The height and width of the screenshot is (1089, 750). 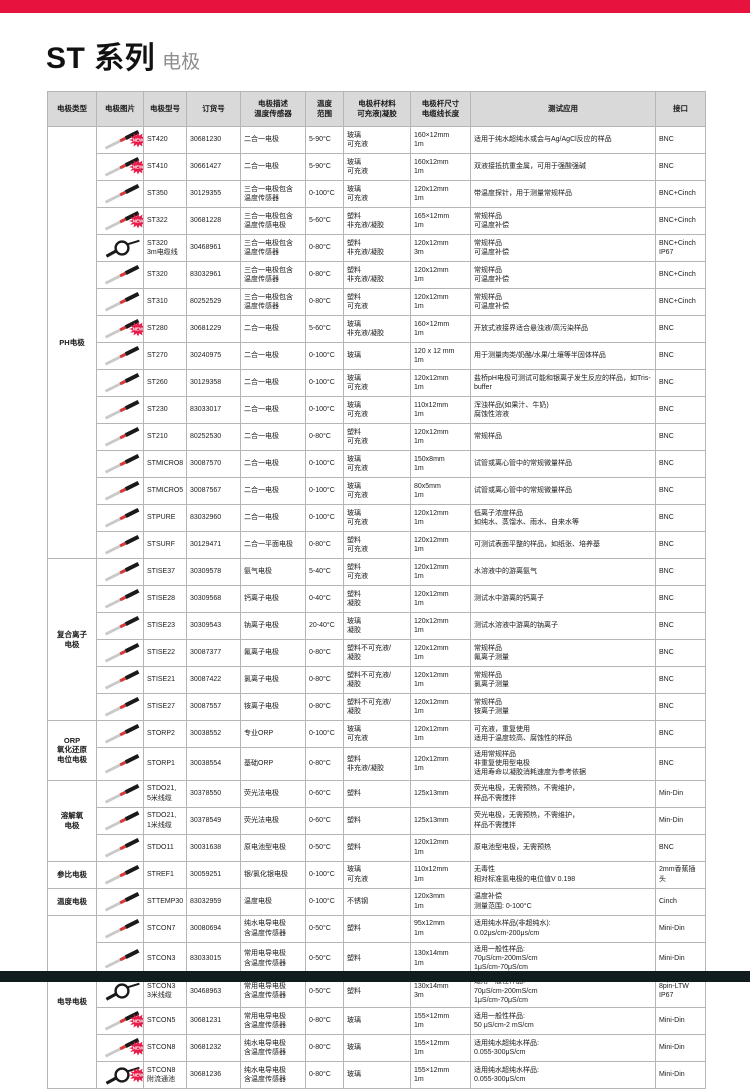 What do you see at coordinates (273, 545) in the screenshot?
I see `cell-desc: 二合一平面电极` at bounding box center [273, 545].